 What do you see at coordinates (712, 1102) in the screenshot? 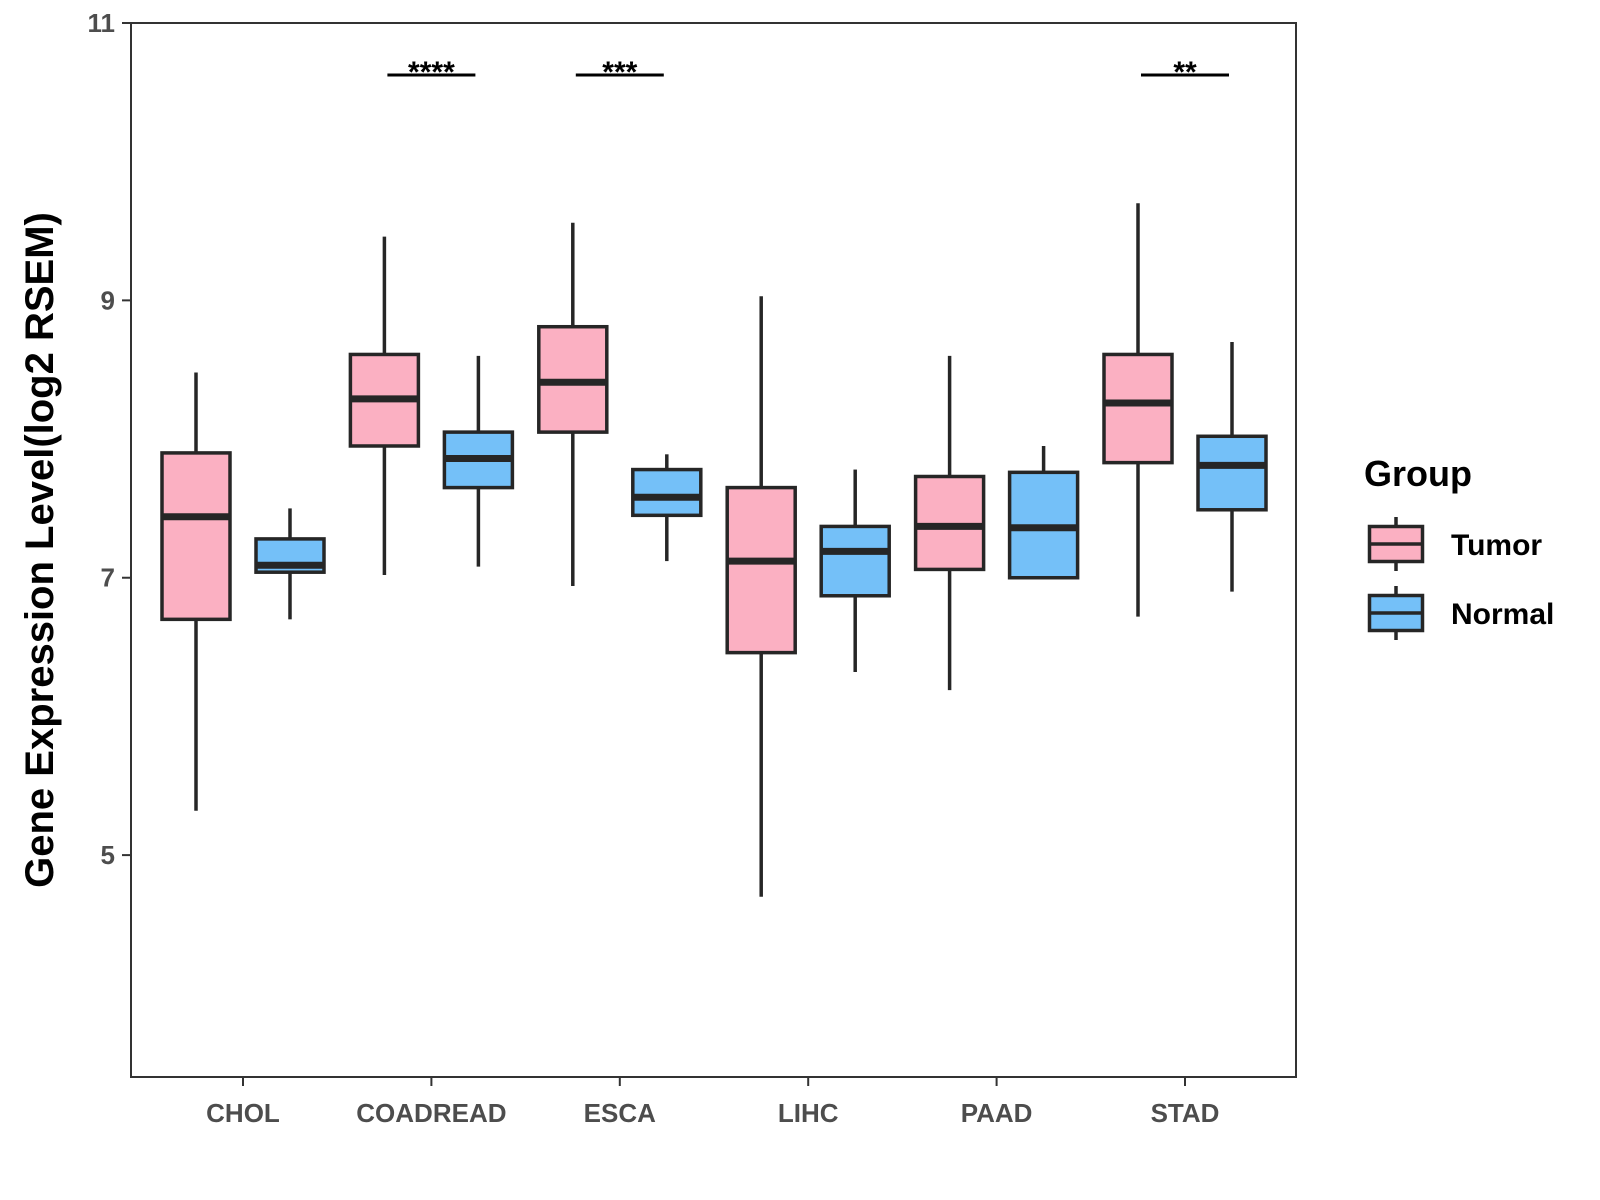
I see `x-axis: CHOL COADREAD ESCA LIHC PAAD STAD` at bounding box center [712, 1102].